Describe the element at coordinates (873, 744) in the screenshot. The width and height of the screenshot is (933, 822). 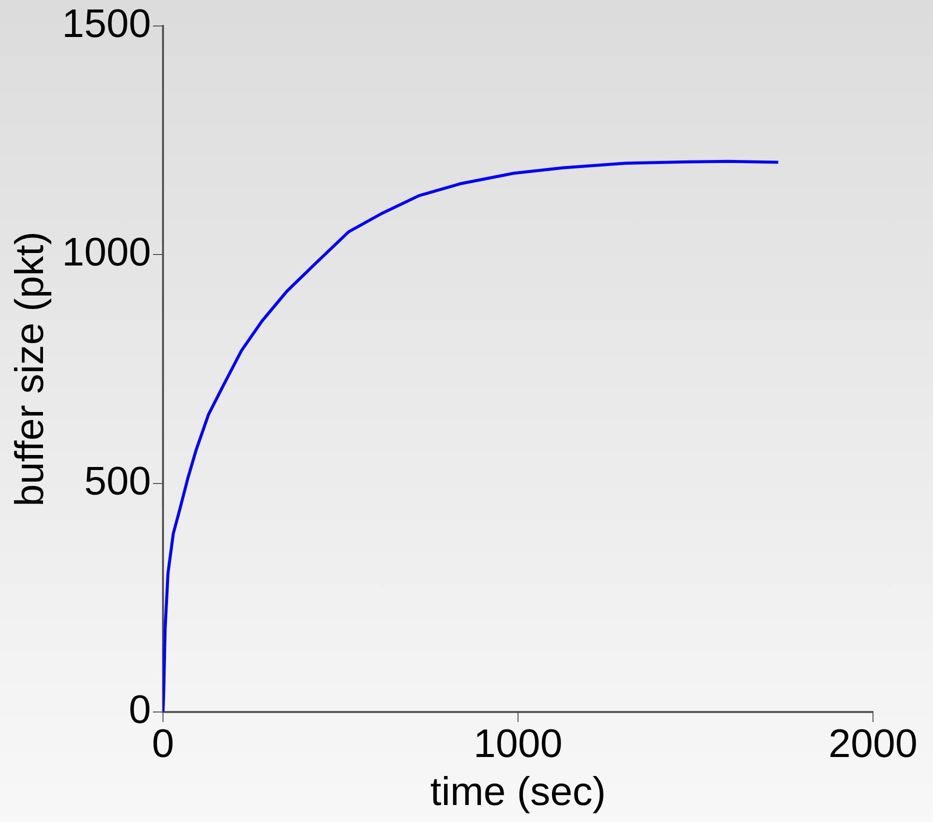
I see `x-tick-label: 2000` at that location.